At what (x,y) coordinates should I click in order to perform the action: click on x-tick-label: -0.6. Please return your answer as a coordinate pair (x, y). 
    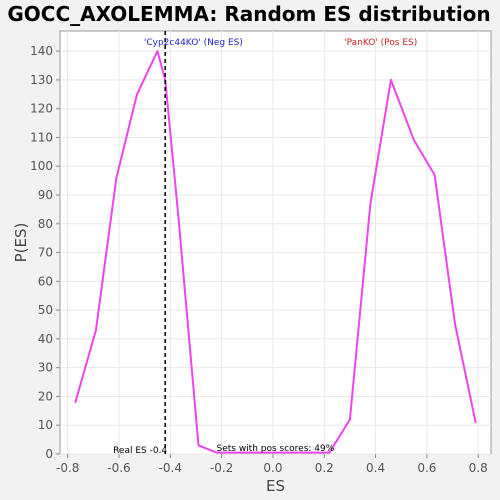
    Looking at the image, I should click on (118, 468).